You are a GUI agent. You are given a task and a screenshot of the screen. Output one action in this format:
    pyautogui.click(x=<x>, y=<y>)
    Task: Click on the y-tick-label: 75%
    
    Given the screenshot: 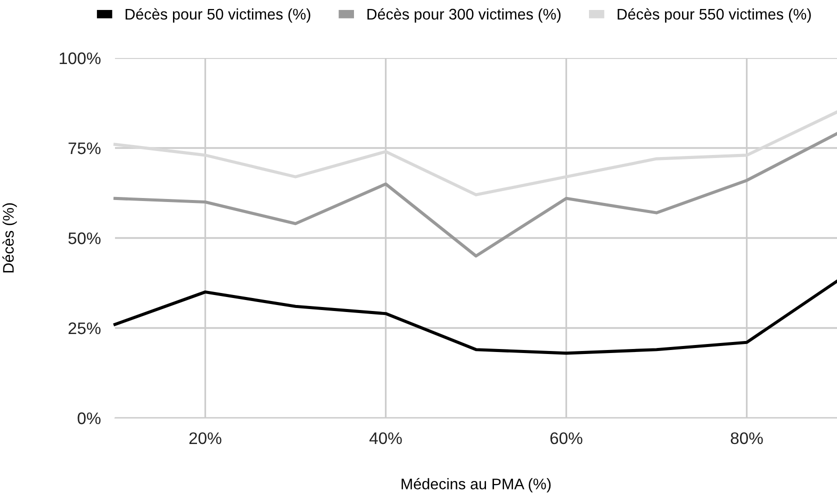 What is the action you would take?
    pyautogui.click(x=84, y=148)
    